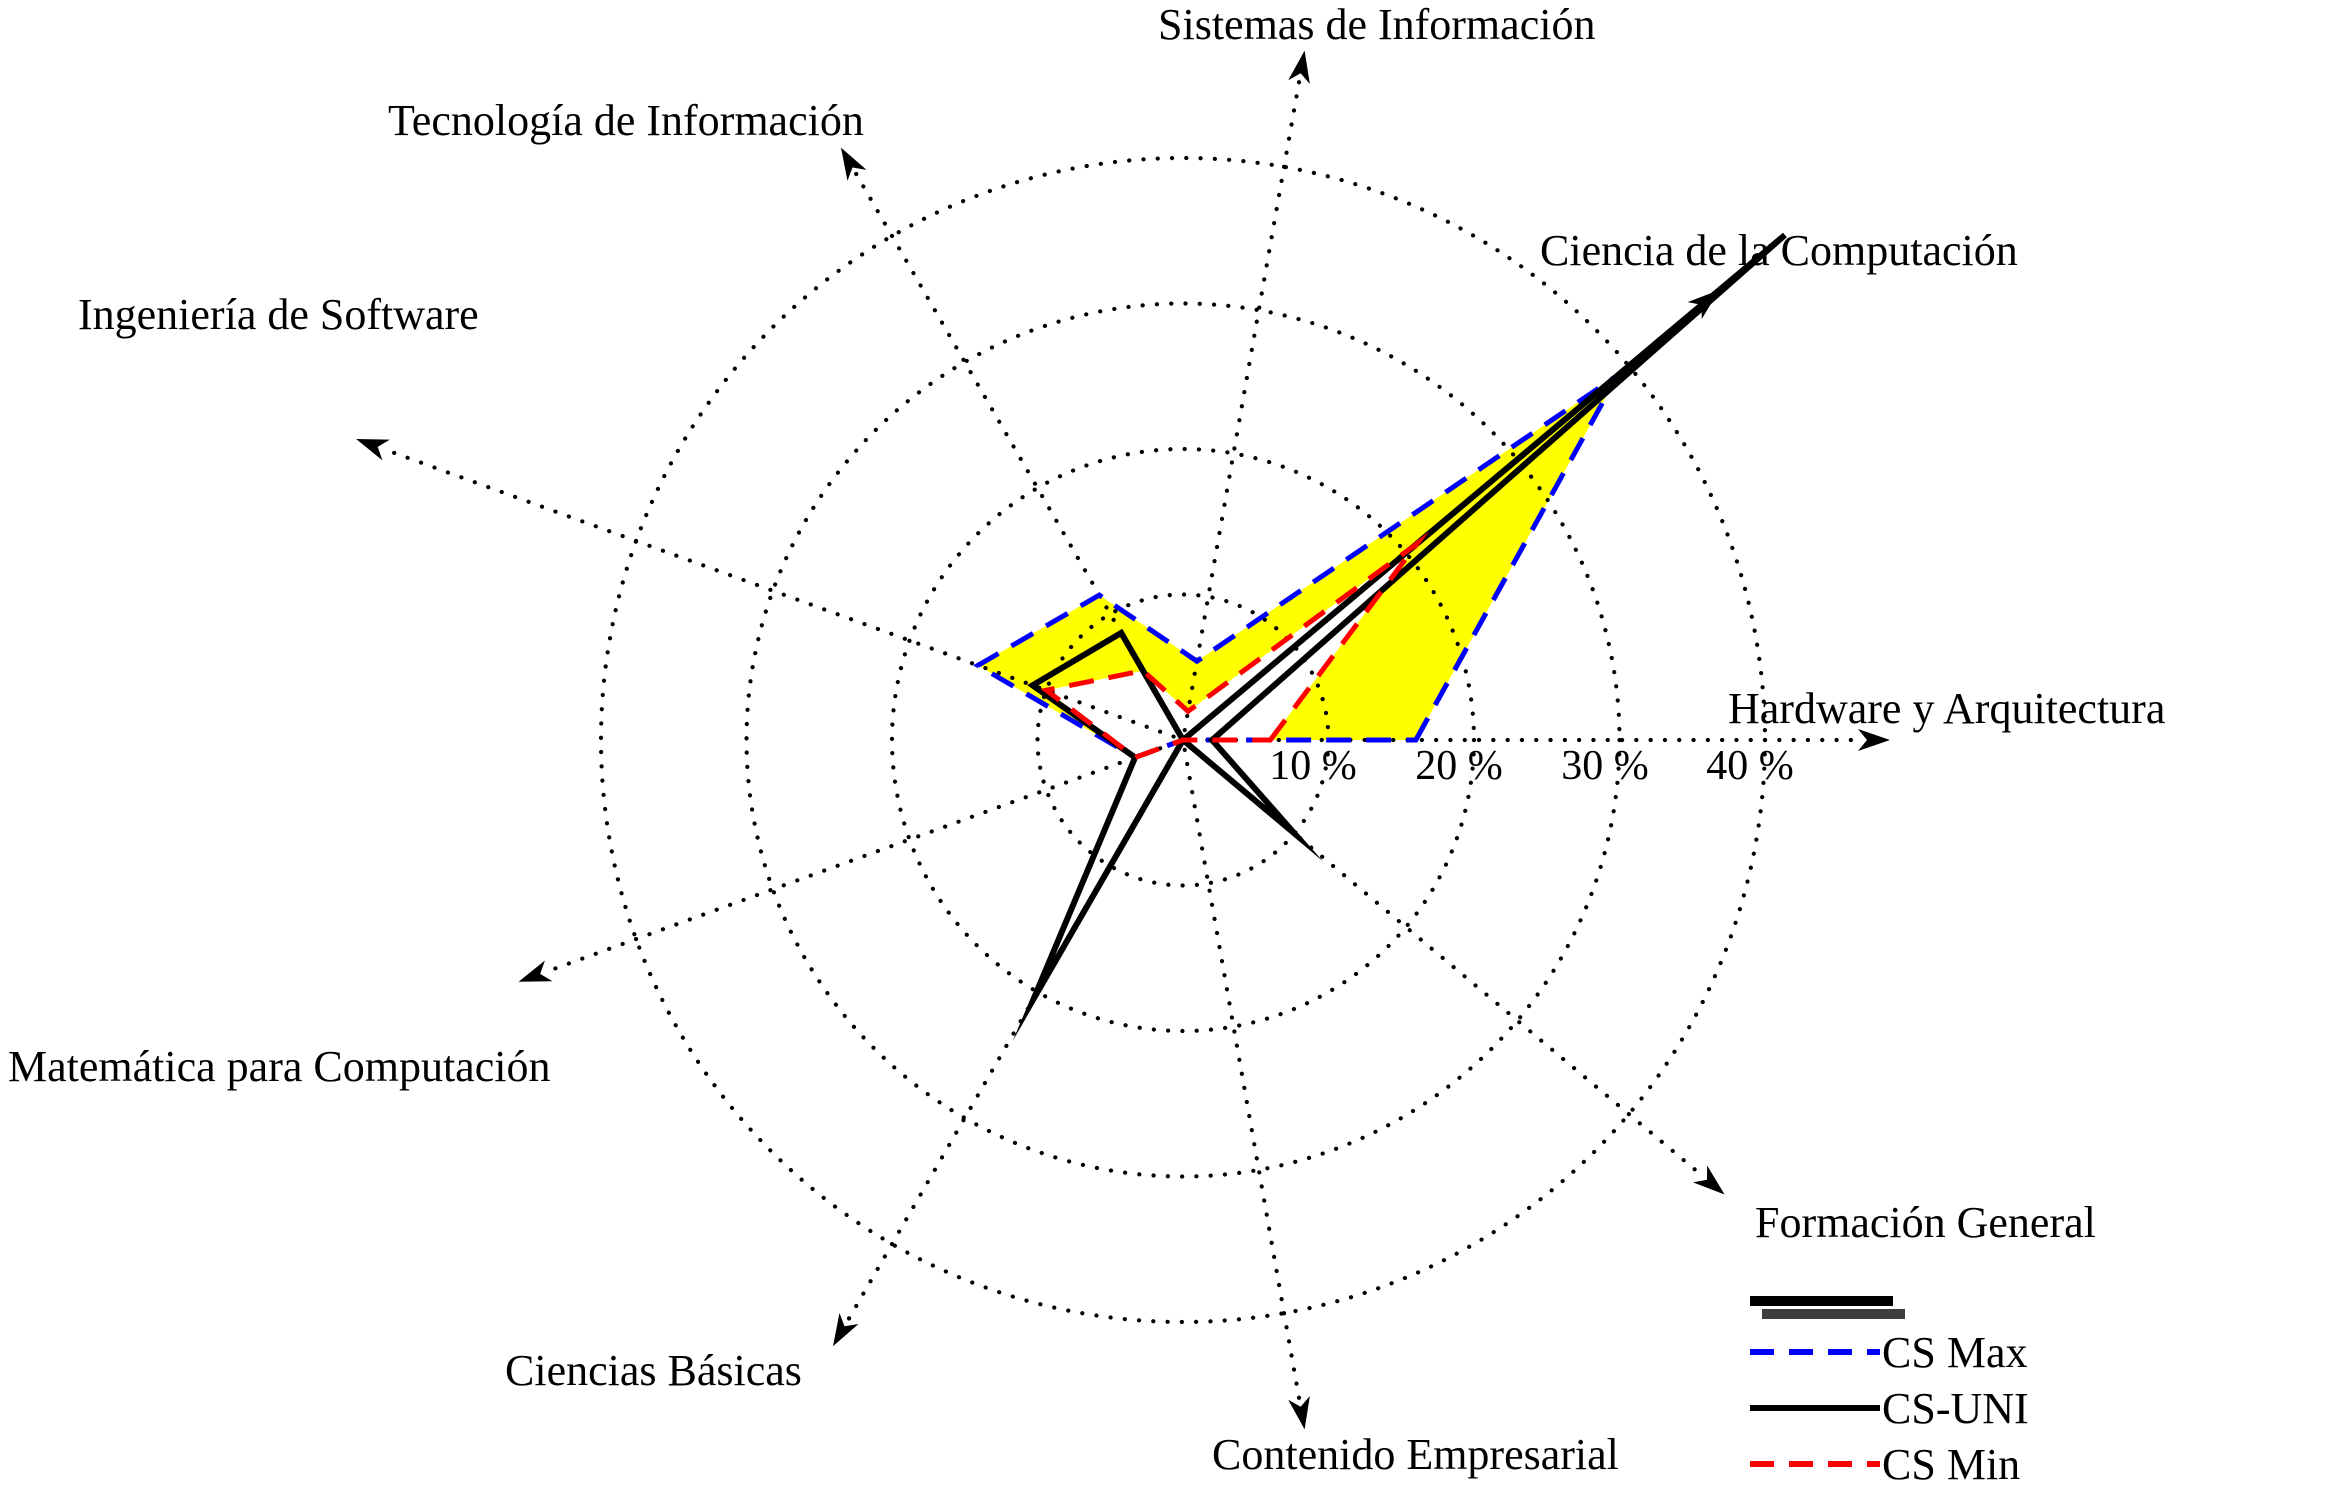 The width and height of the screenshot is (2339, 1489). I want to click on axis-label-ingenieria-de-software: Ingeniería de Software, so click(278, 314).